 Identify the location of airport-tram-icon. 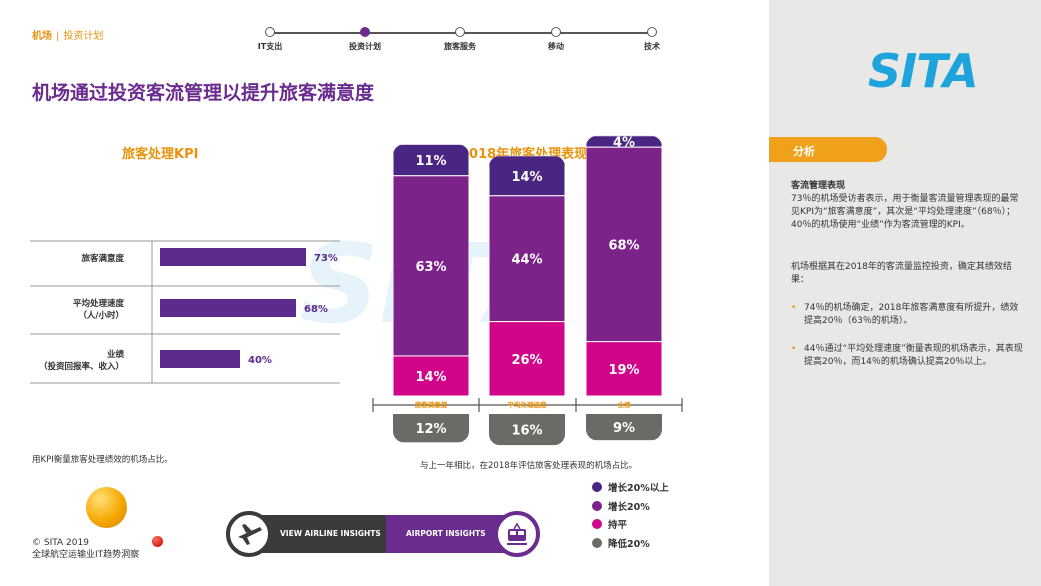
(517, 533).